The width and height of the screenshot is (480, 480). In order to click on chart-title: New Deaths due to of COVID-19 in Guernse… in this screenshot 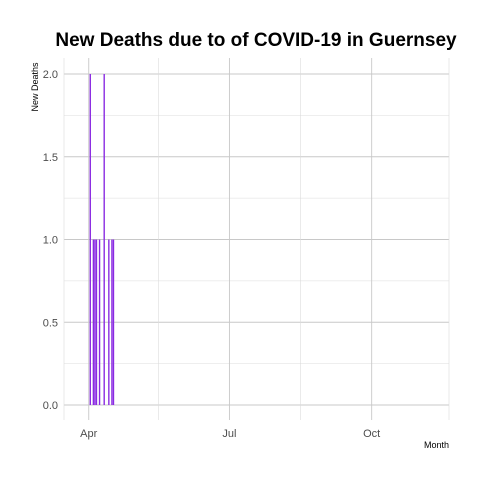, I will do `click(256, 40)`.